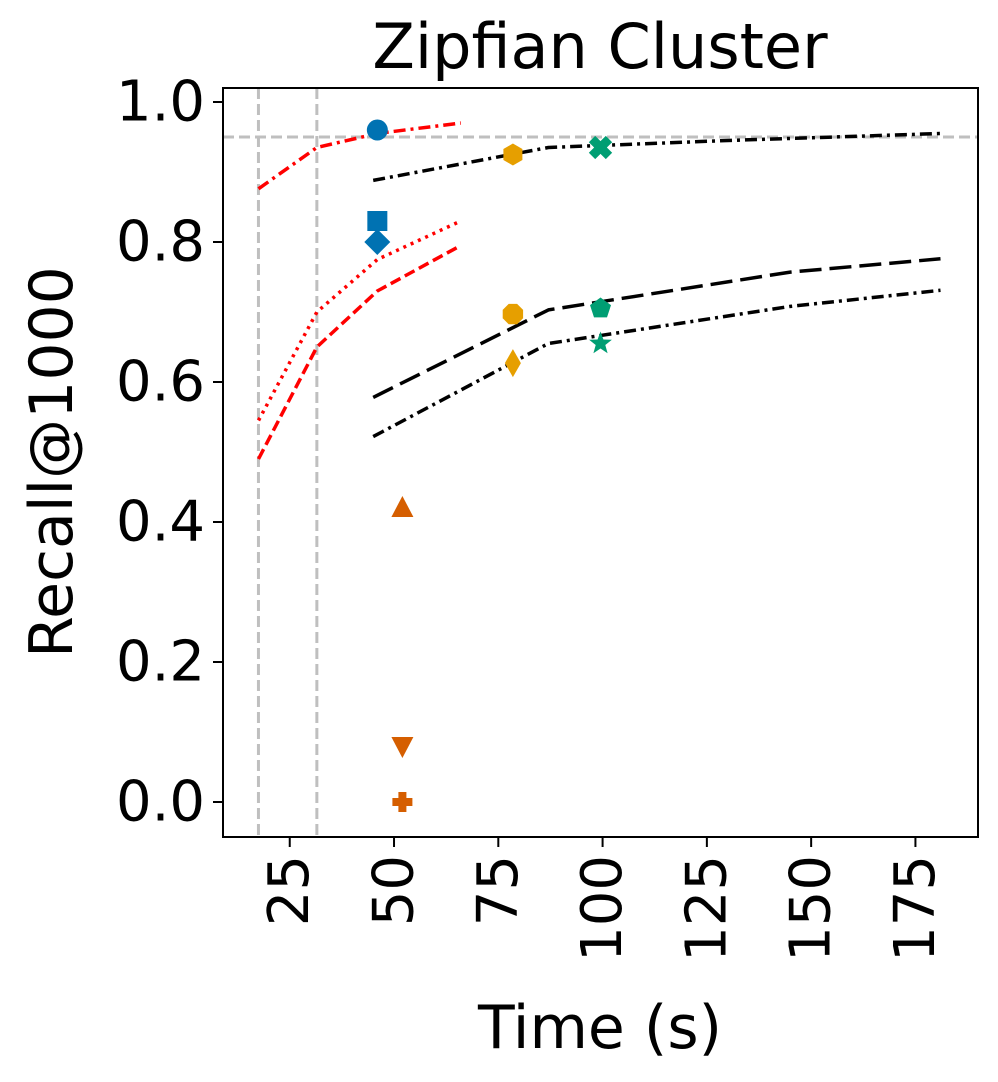 This screenshot has width=998, height=1082. I want to click on x-tick-label: 75, so click(498, 890).